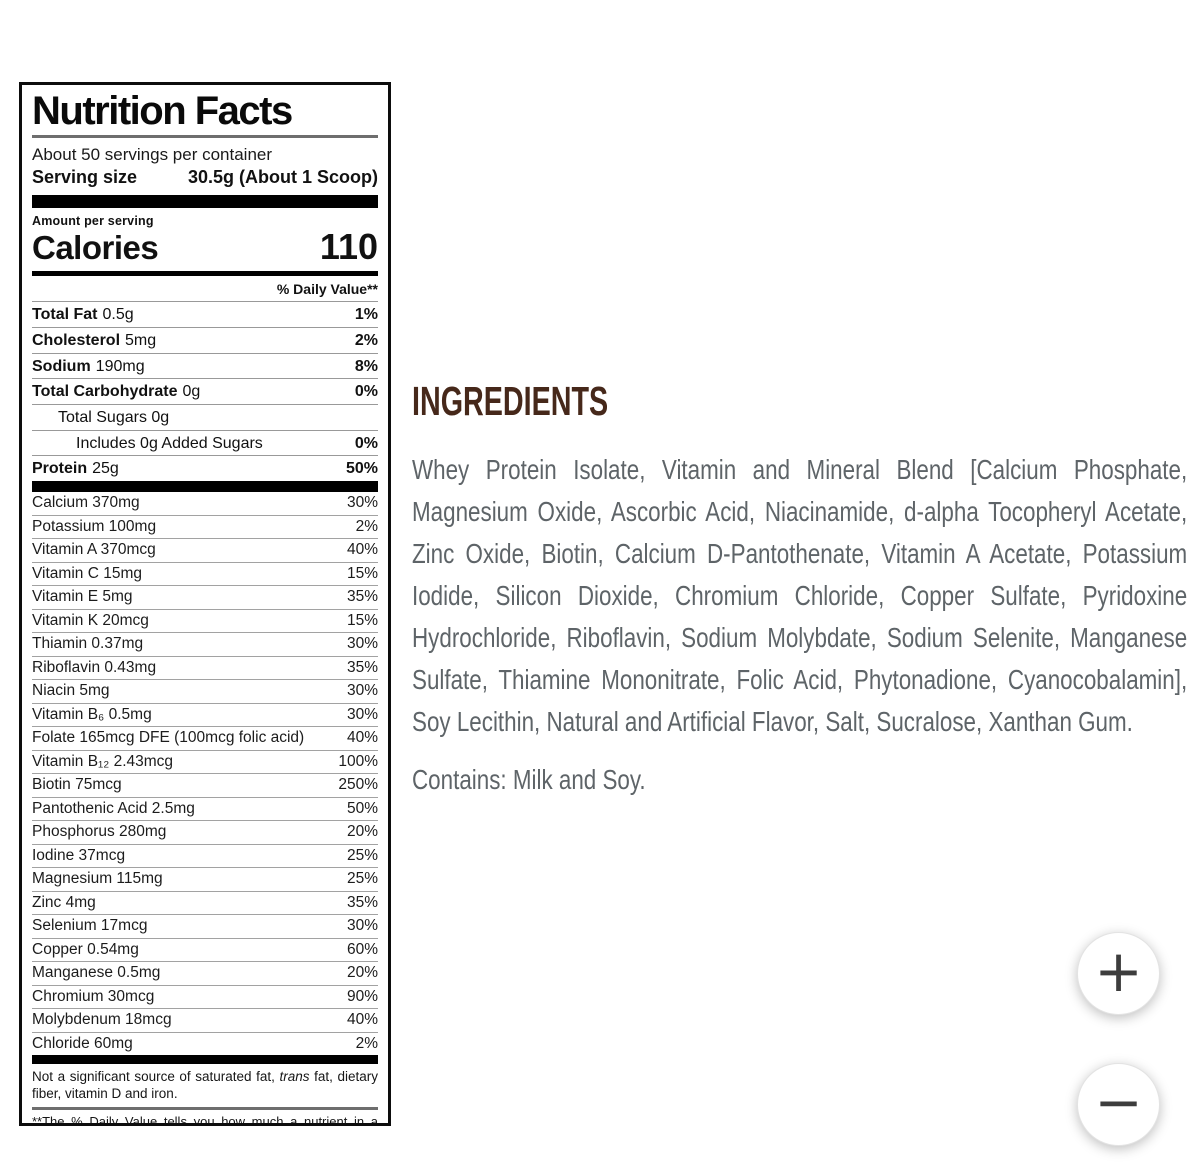  Describe the element at coordinates (82, 1043) in the screenshot. I see `vitamin-name: Chloride 60mg` at that location.